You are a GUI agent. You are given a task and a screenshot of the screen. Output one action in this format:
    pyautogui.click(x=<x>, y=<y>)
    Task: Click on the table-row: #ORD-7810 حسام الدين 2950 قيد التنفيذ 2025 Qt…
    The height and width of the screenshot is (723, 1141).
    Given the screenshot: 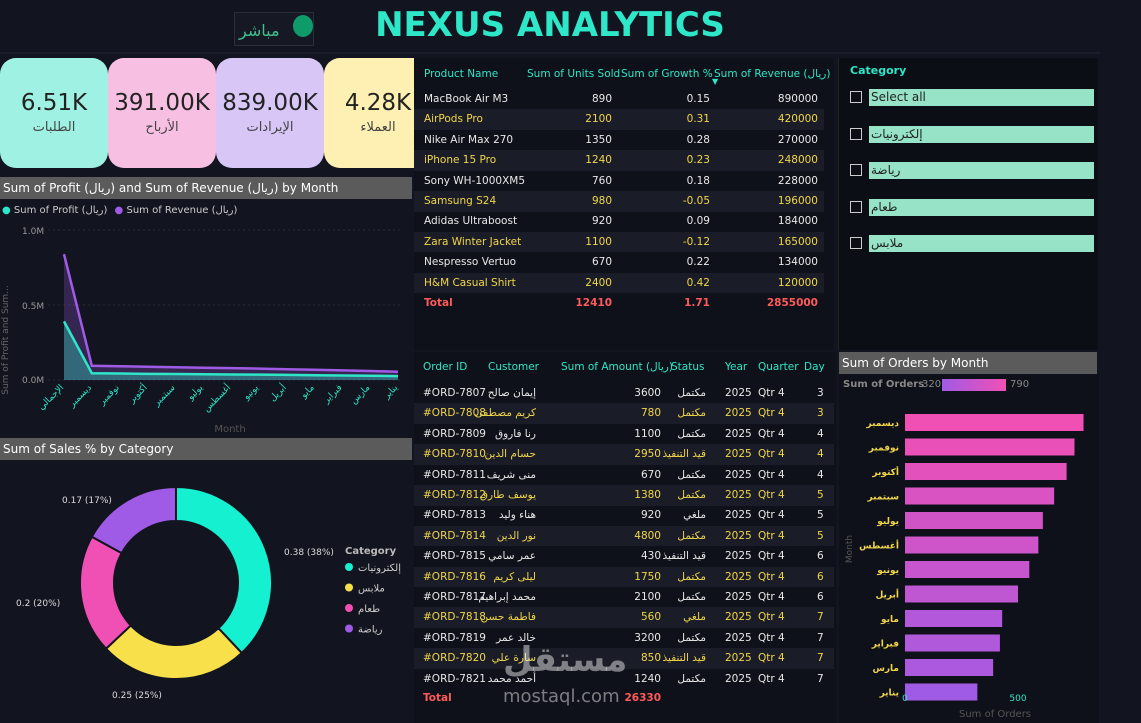 What is the action you would take?
    pyautogui.click(x=624, y=454)
    